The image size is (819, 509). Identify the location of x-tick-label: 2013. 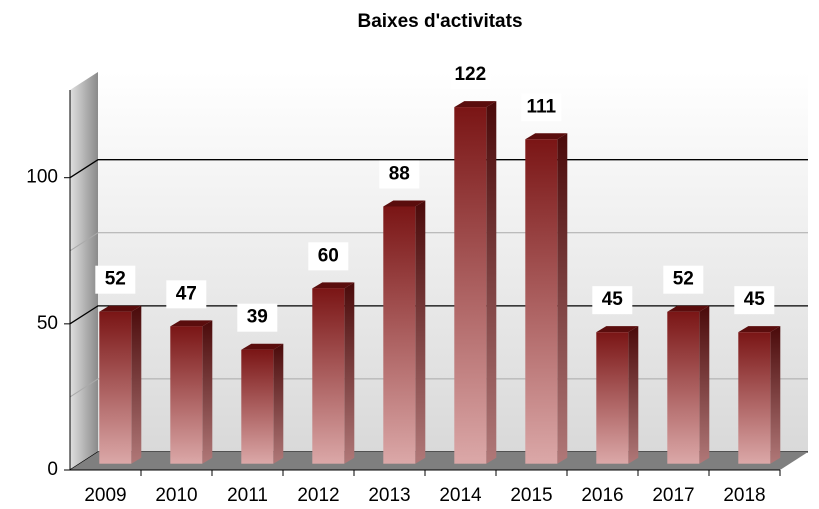
(389, 495).